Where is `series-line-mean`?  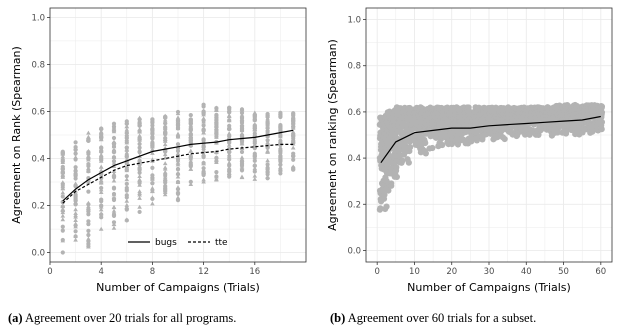
series-line-mean is located at coordinates (490, 139).